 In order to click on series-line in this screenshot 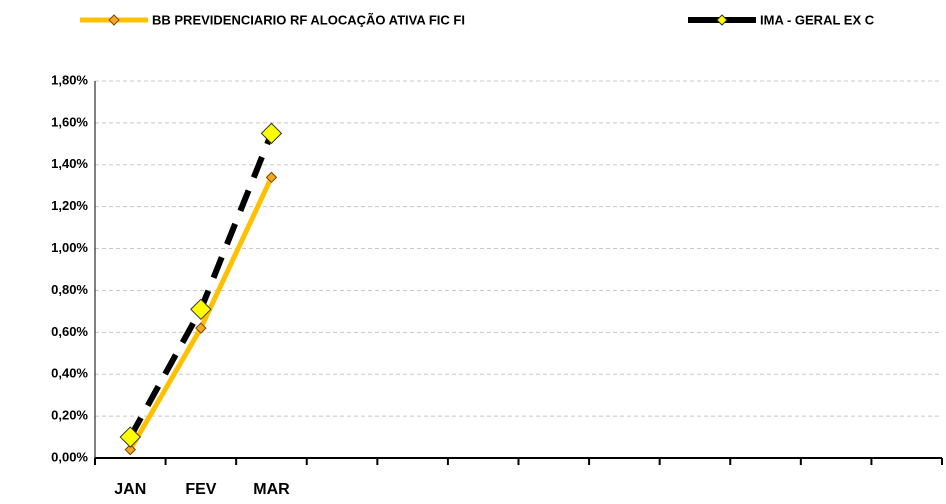, I will do `click(201, 285)`.